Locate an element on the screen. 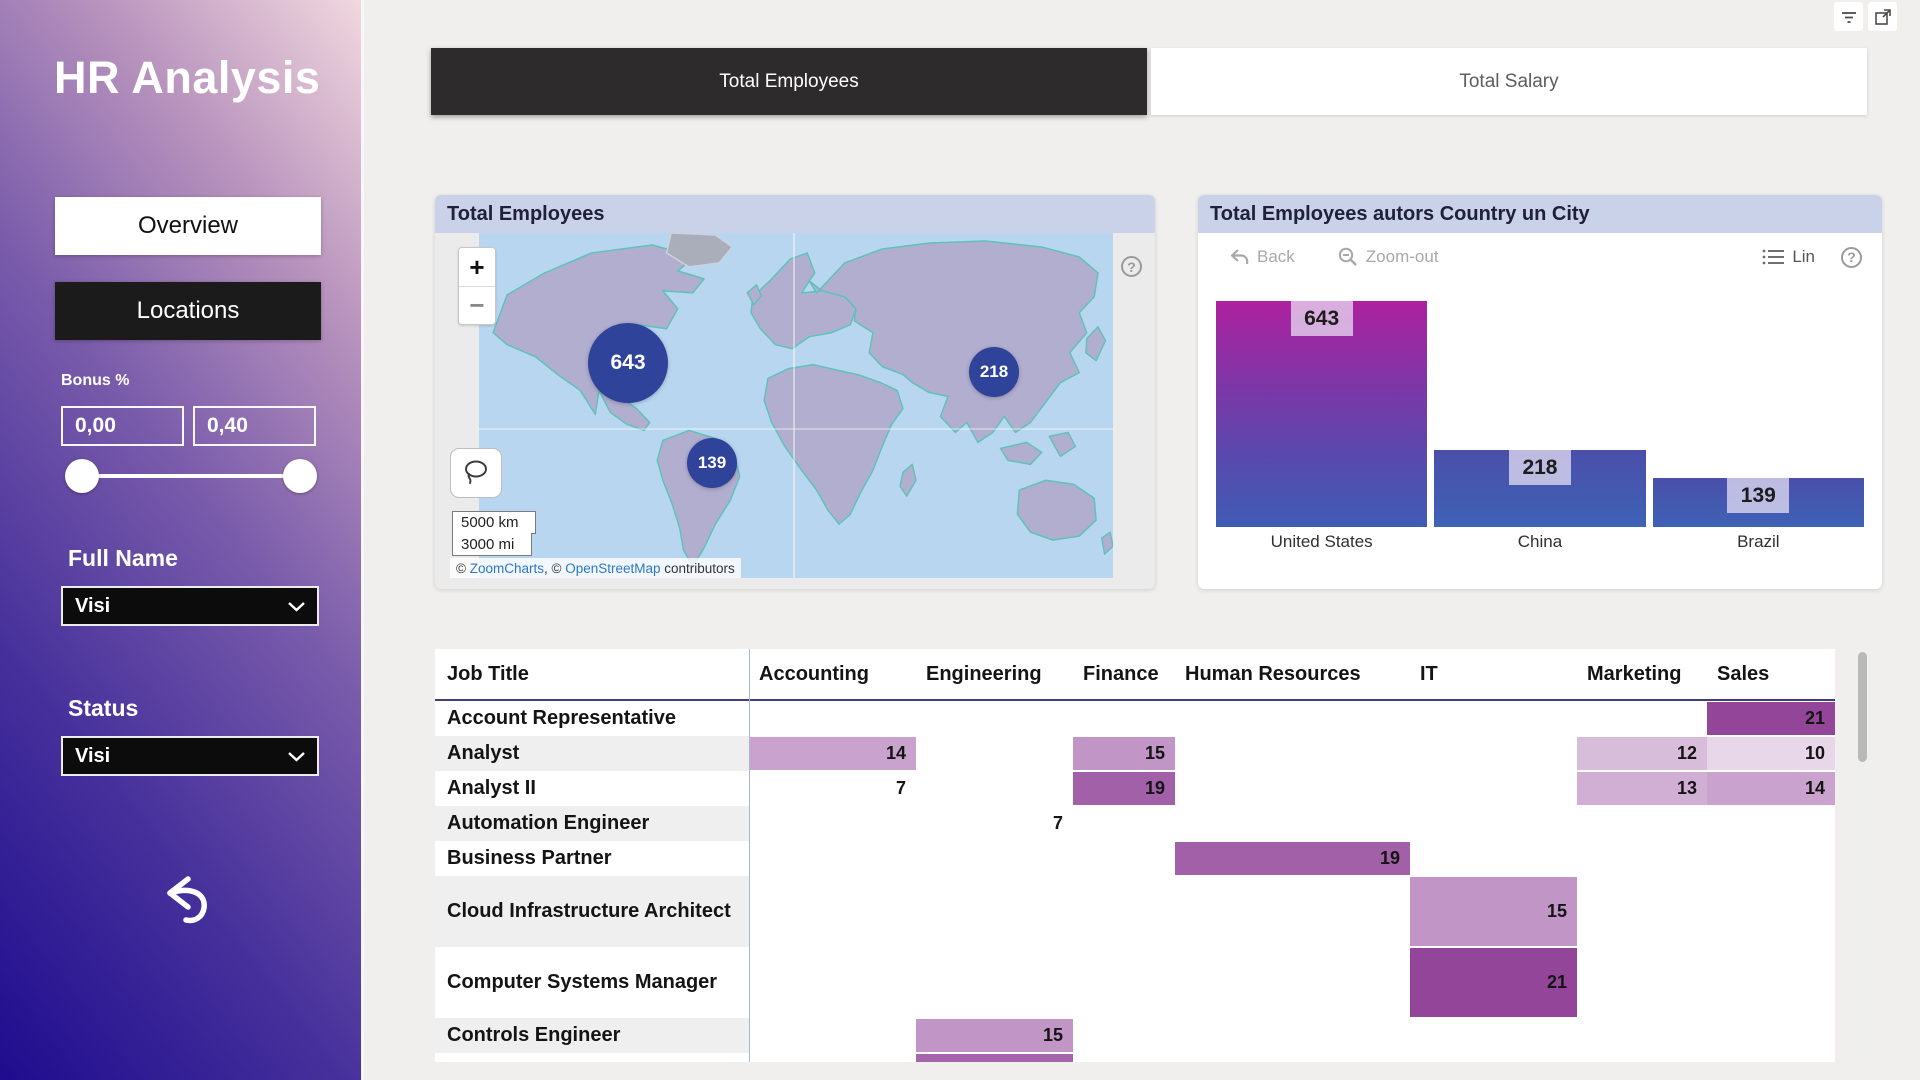 This screenshot has height=1080, width=1920. map-zoom-out-button: − is located at coordinates (477, 305).